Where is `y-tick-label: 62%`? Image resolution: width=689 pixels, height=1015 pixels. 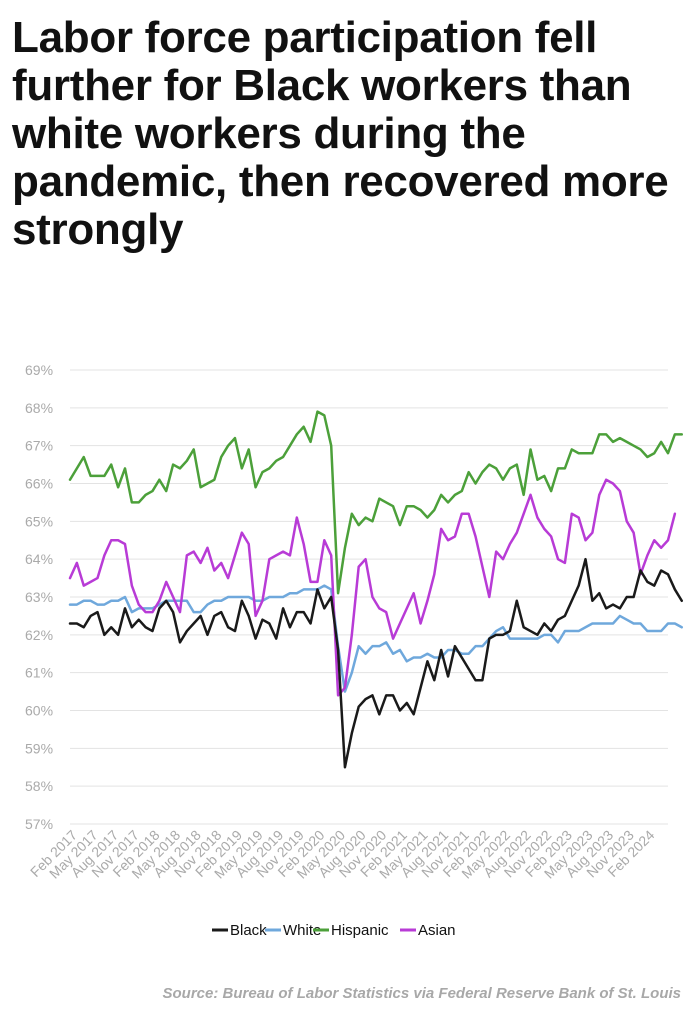 y-tick-label: 62% is located at coordinates (39, 635).